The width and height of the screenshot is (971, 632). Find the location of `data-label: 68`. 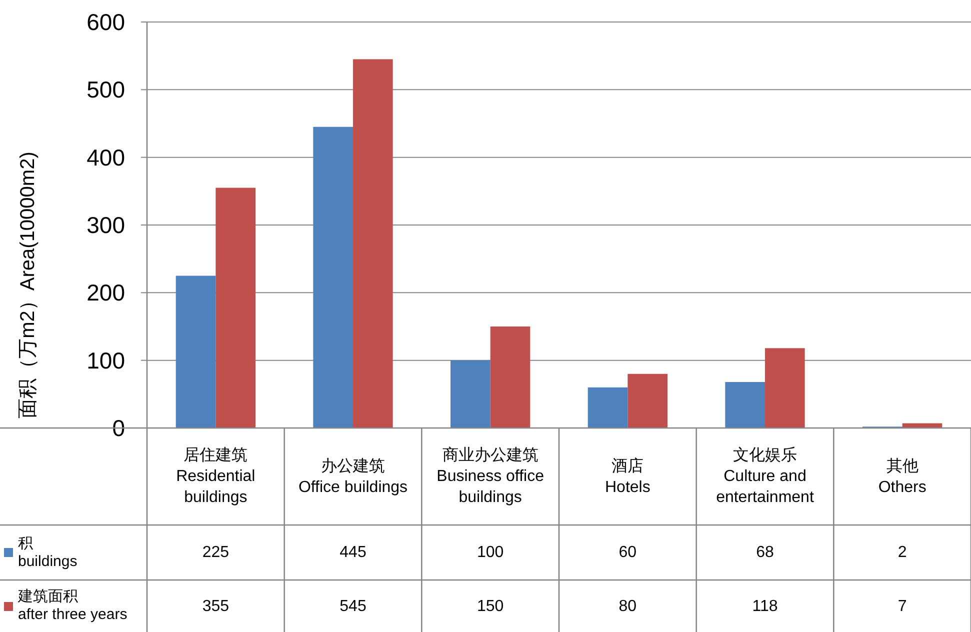

data-label: 68 is located at coordinates (765, 553).